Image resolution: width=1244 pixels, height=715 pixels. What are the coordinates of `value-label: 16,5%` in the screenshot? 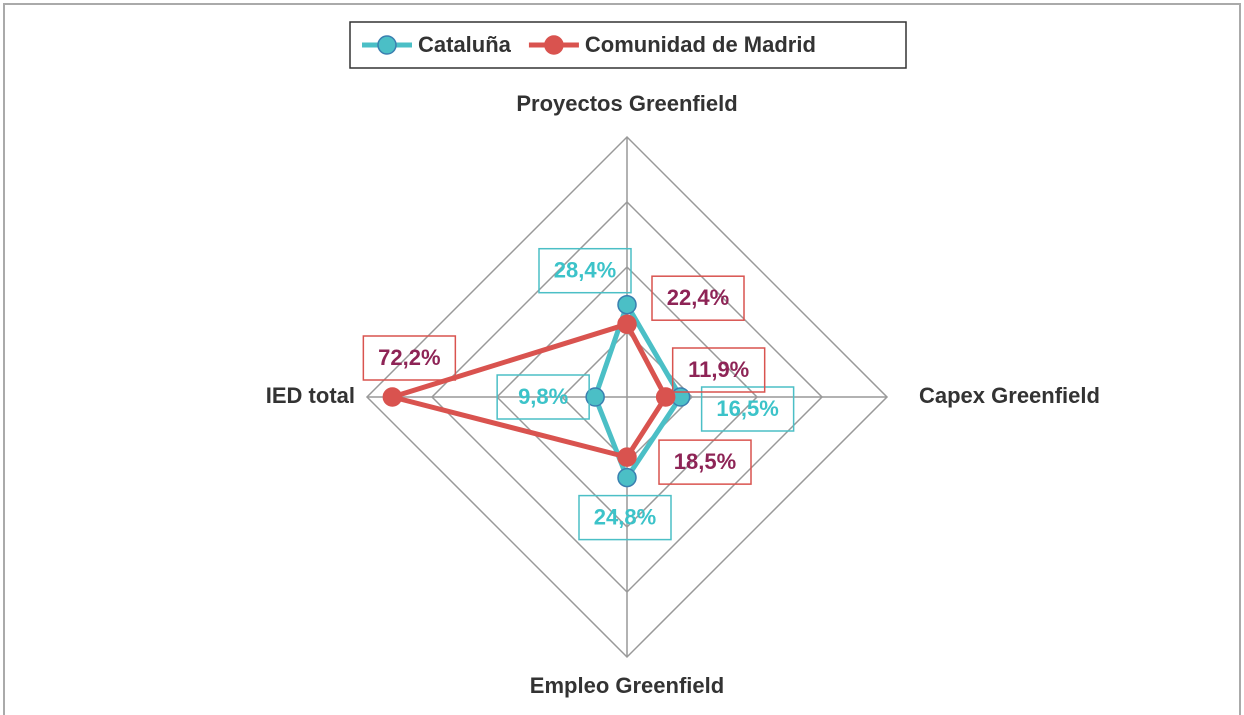 It's located at (747, 408).